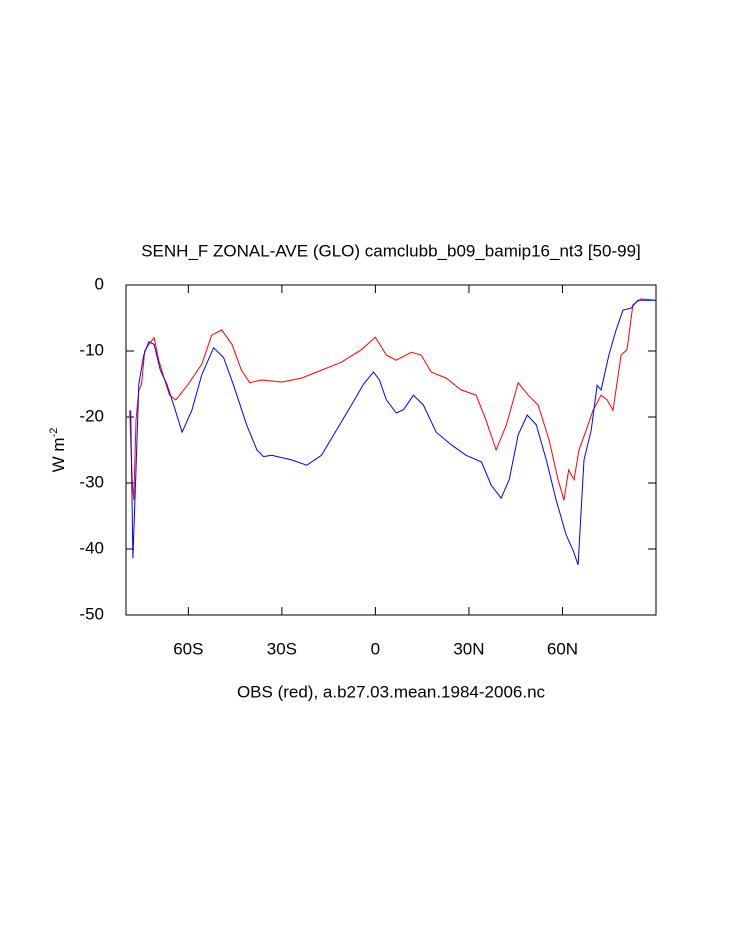  I want to click on chart-subtitle: OBS (red), a.b27.03.mean.1984-2006.nc, so click(391, 691).